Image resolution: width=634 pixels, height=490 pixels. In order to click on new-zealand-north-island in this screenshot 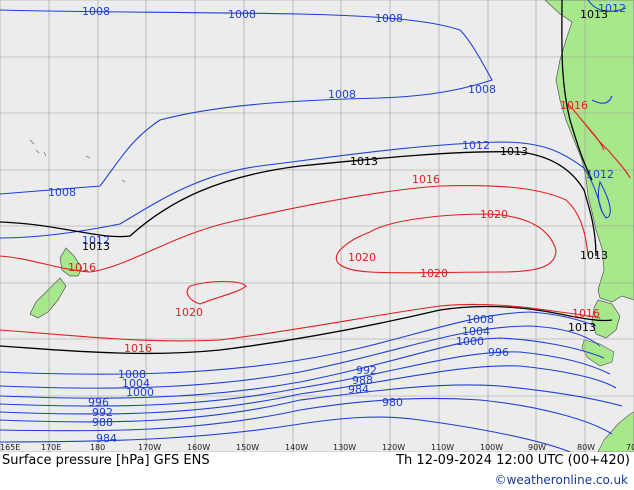, I will do `click(71, 262)`.